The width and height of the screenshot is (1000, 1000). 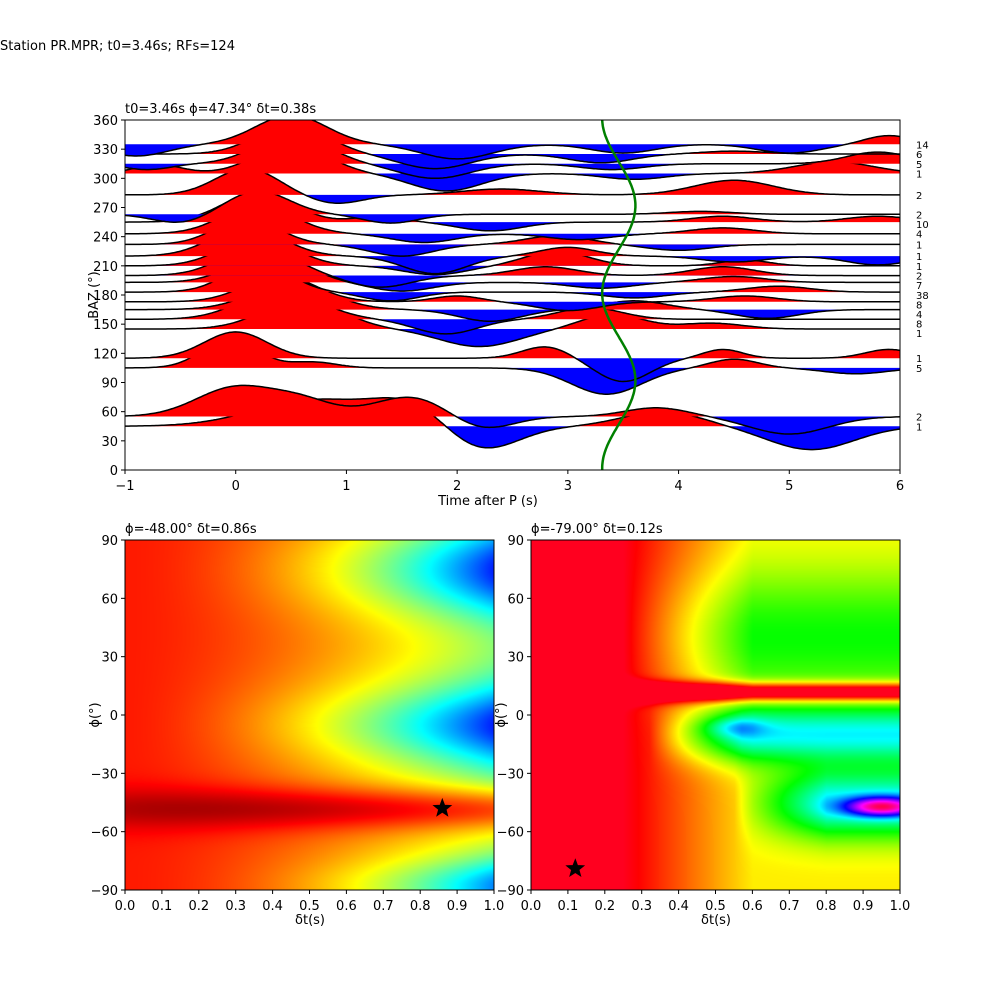 I want to click on heatmap-x-tick-label: 0.4, so click(x=678, y=906).